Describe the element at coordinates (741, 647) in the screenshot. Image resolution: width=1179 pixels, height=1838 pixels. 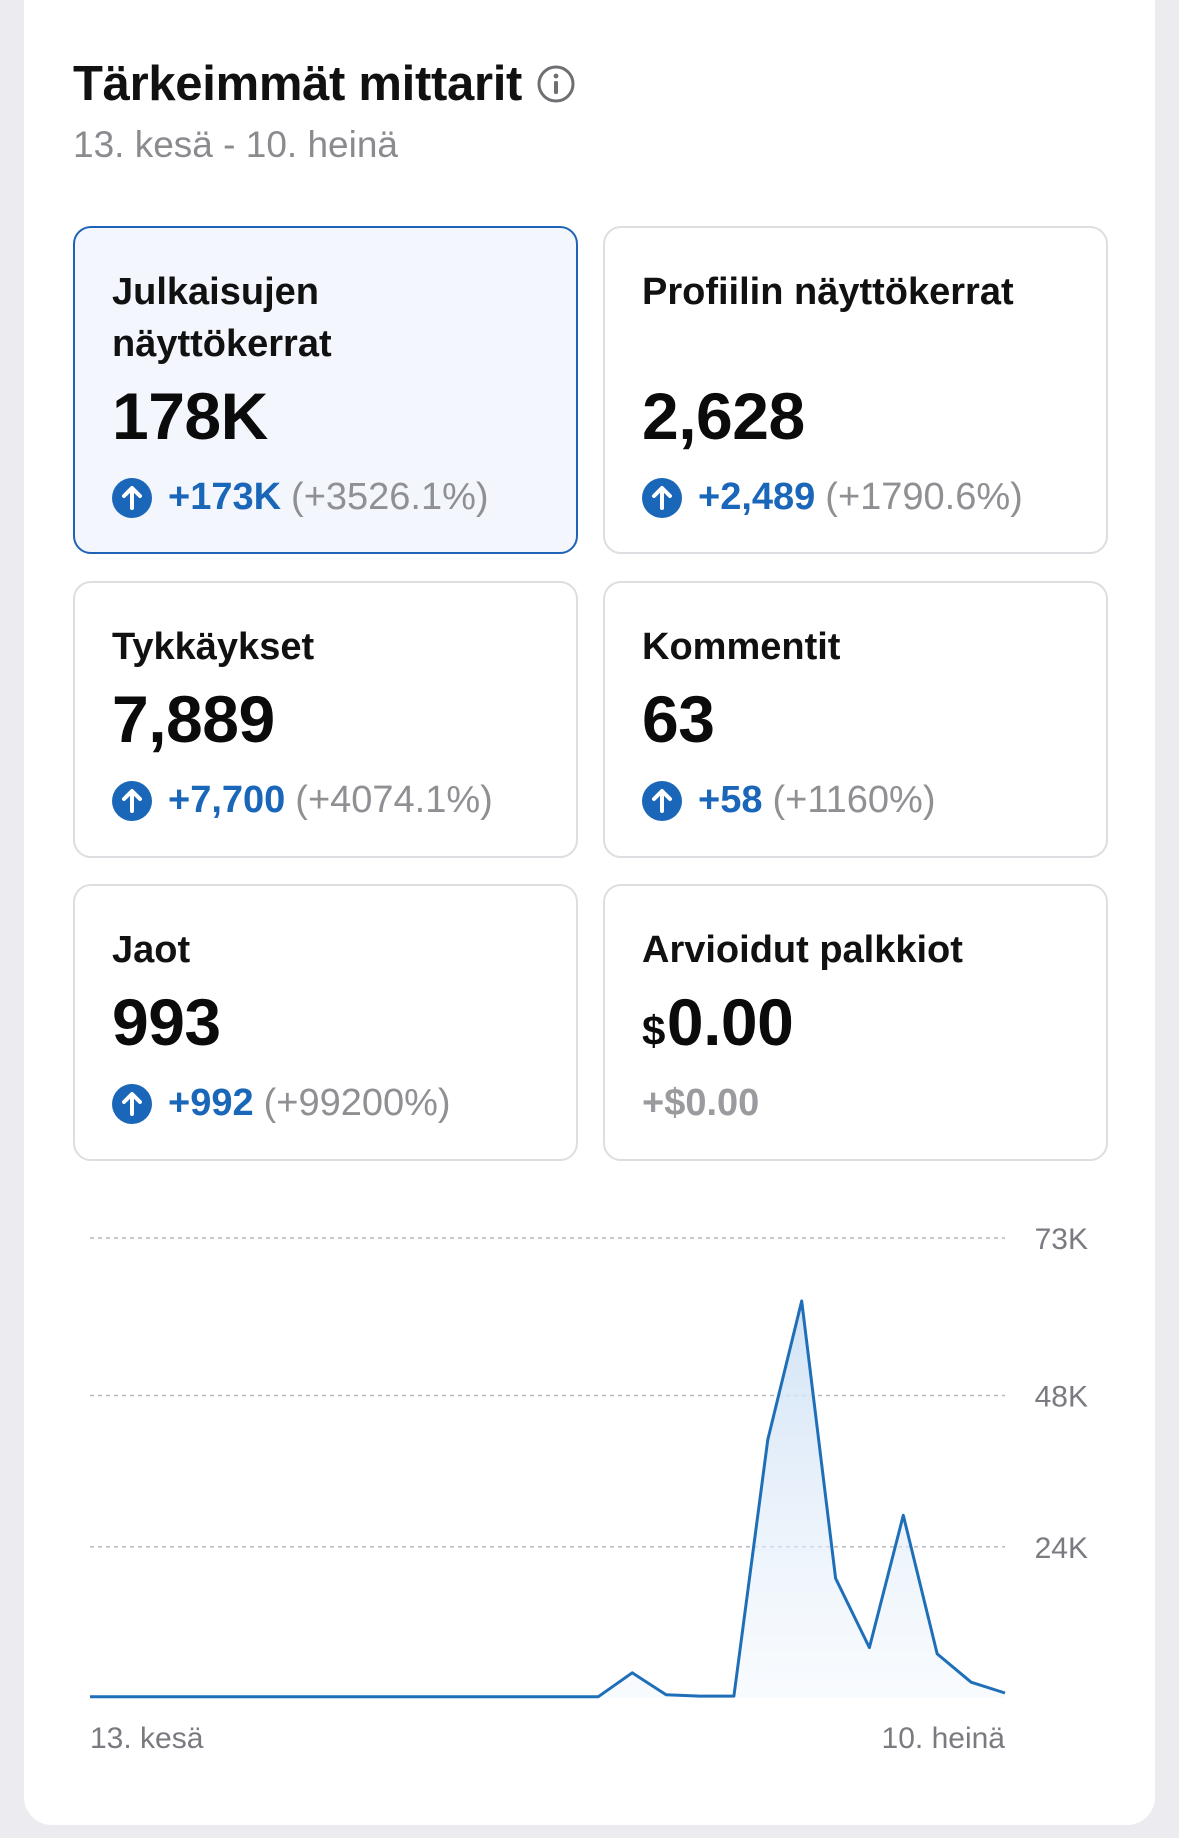
I see `metric-label: Kommentit` at that location.